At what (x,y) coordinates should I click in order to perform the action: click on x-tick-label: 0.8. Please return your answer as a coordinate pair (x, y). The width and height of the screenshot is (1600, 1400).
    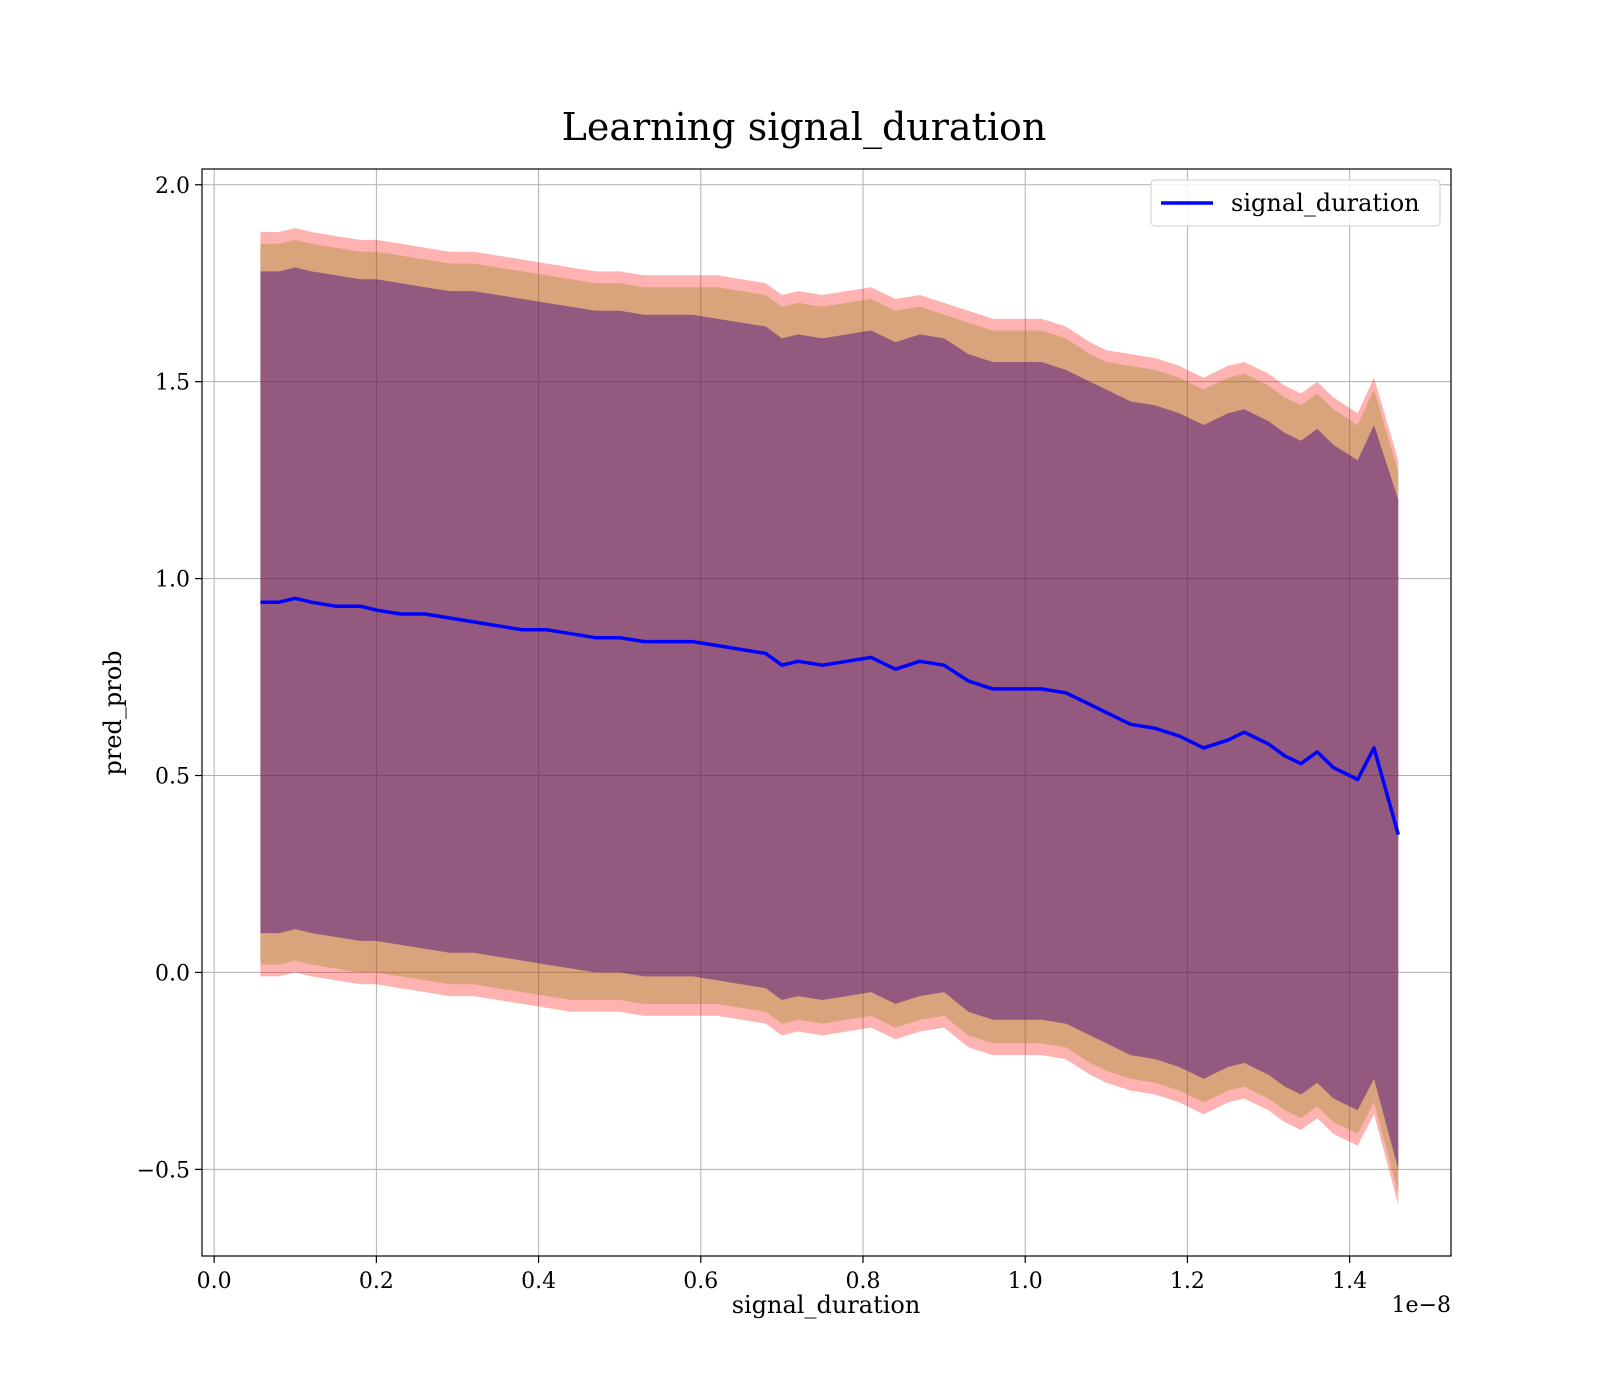
    Looking at the image, I should click on (862, 1281).